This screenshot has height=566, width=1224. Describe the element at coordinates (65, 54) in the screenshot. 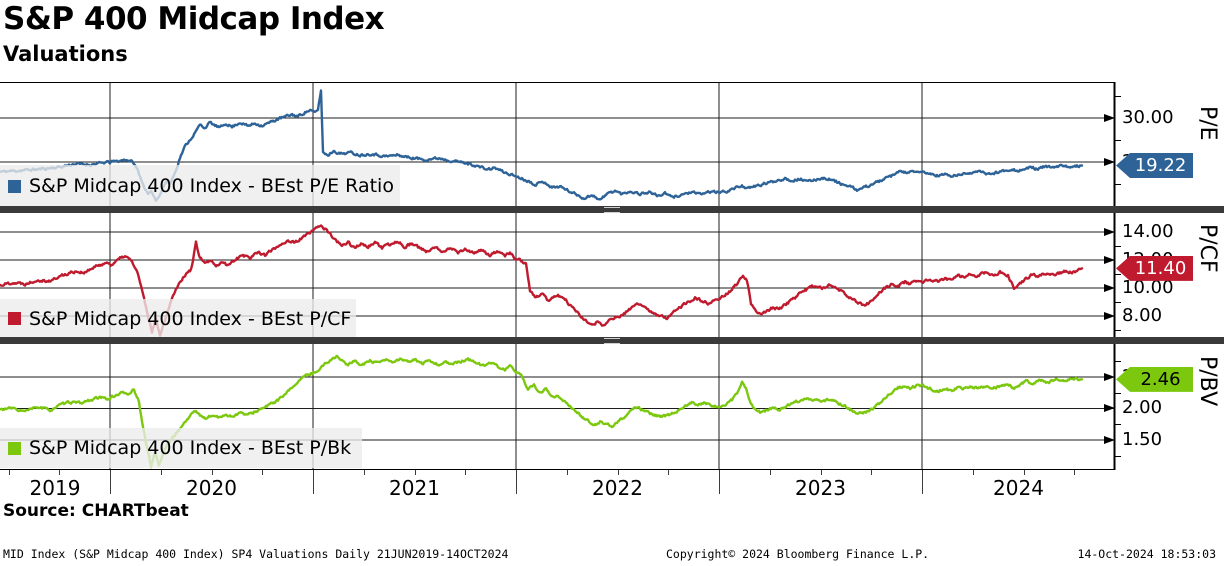

I see `page-subtitle: Valuations` at that location.